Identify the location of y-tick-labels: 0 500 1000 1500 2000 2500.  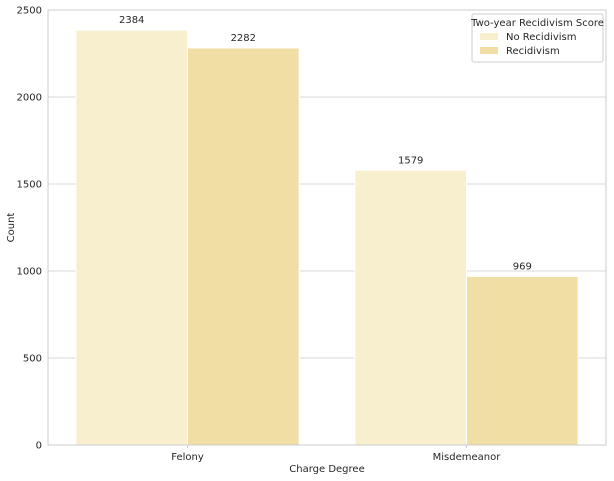
(29, 229).